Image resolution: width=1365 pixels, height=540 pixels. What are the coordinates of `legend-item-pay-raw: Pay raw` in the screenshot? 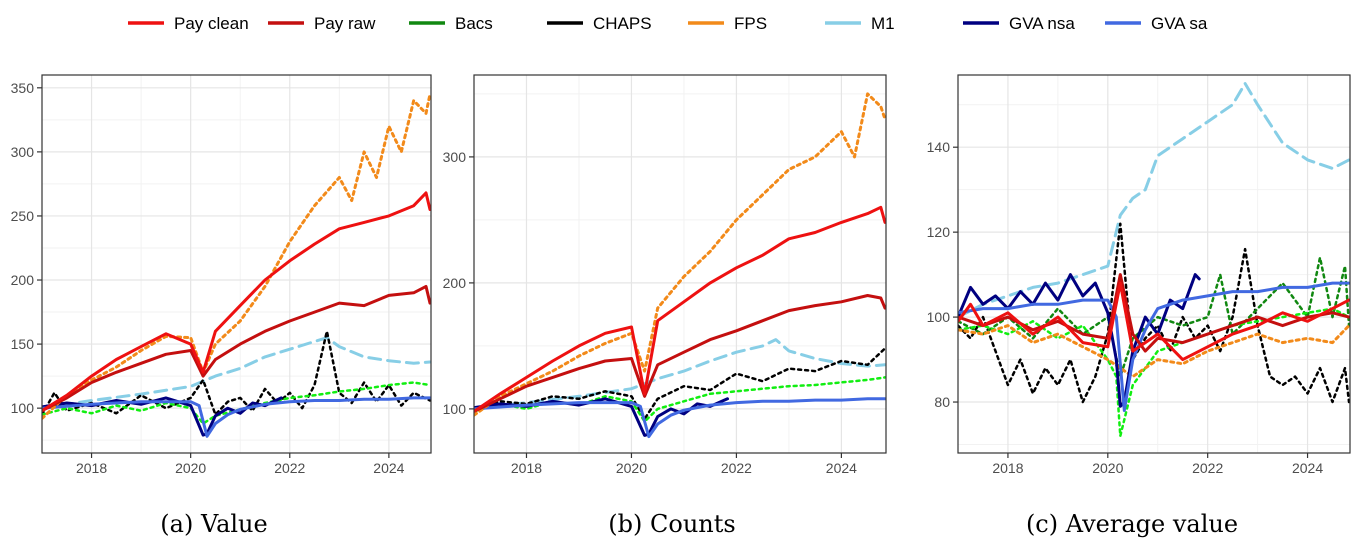 It's located at (322, 23).